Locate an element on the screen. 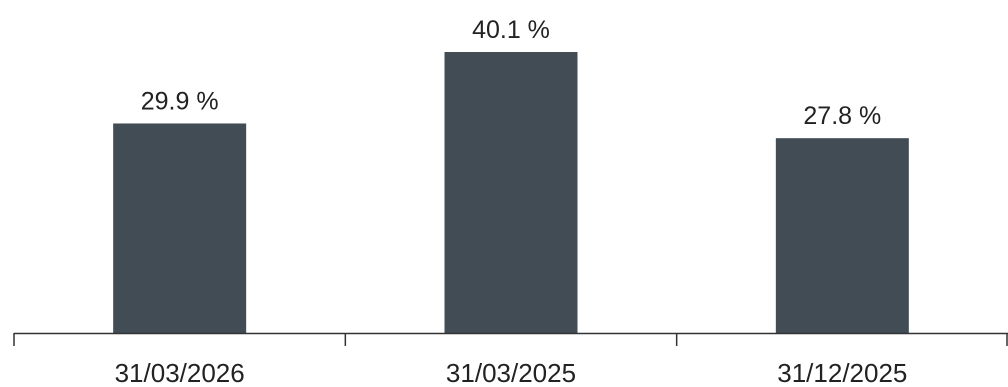 This screenshot has width=1008, height=387. bar-value-label-1: 29.9 % is located at coordinates (180, 101).